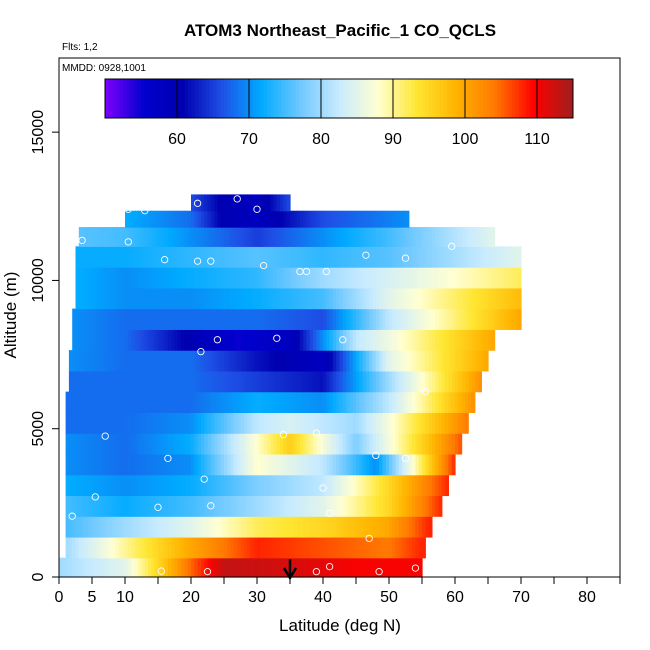  Describe the element at coordinates (455, 597) in the screenshot. I see `x-tick-label: 60` at that location.